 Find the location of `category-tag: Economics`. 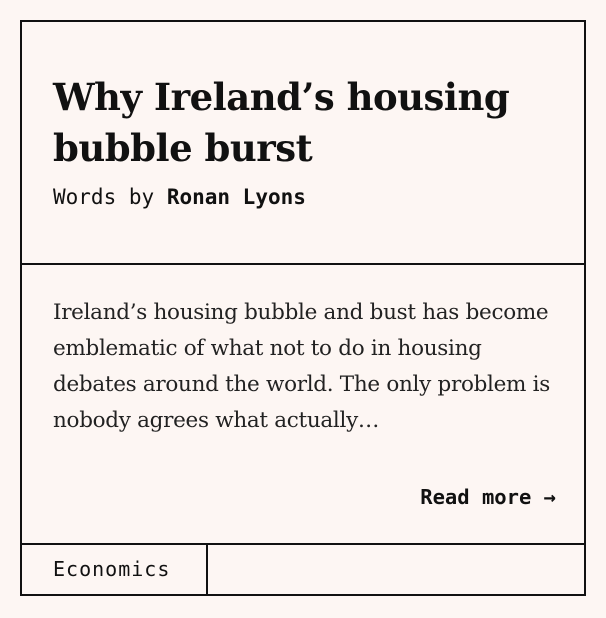

category-tag: Economics is located at coordinates (115, 569).